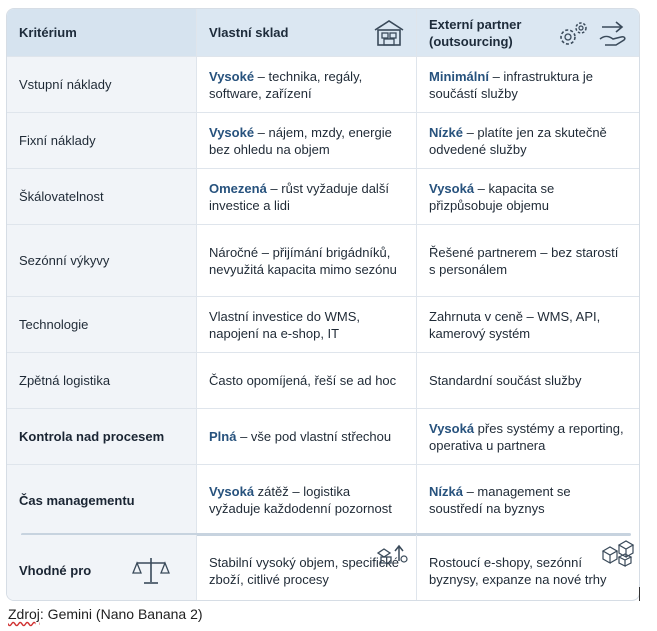 The width and height of the screenshot is (657, 631). I want to click on text-cursor, so click(639, 594).